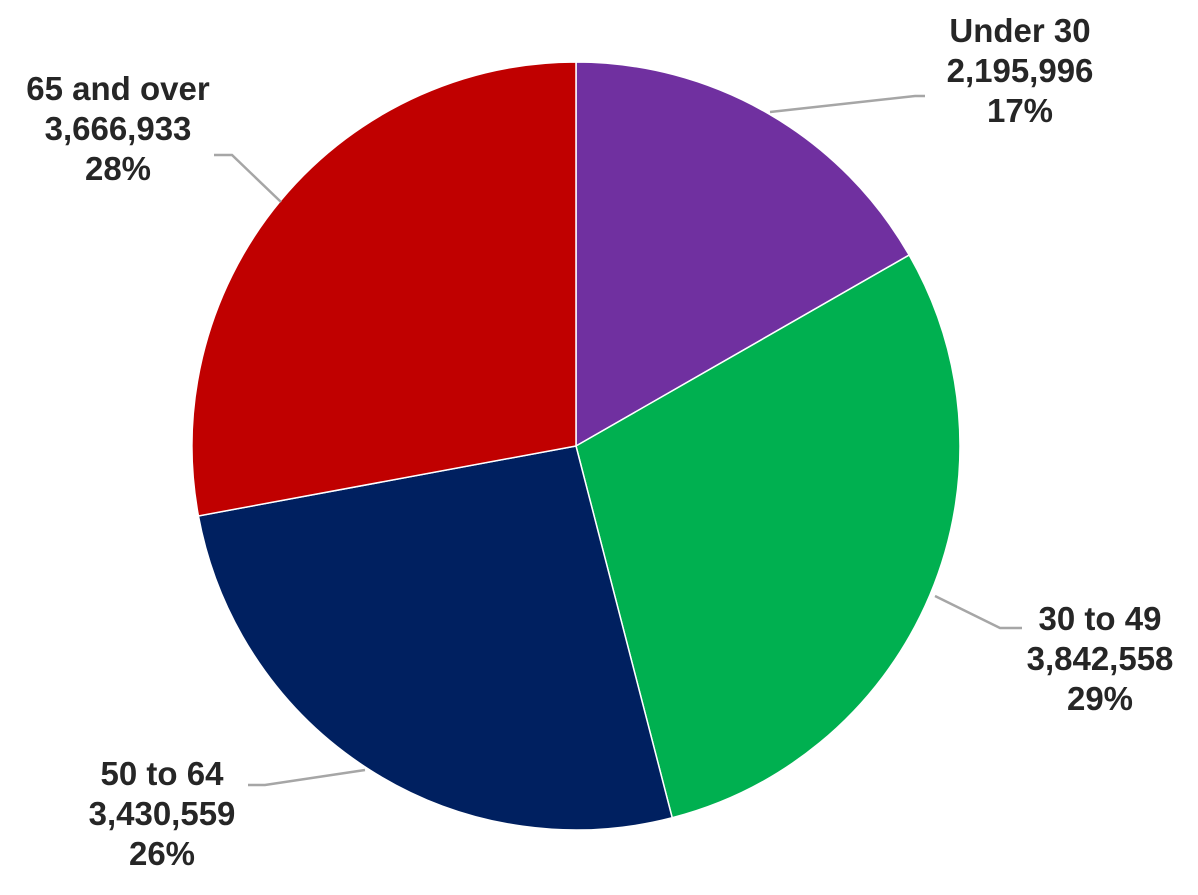 The width and height of the screenshot is (1198, 895). What do you see at coordinates (1020, 110) in the screenshot?
I see `slice-percent-label: 17%` at bounding box center [1020, 110].